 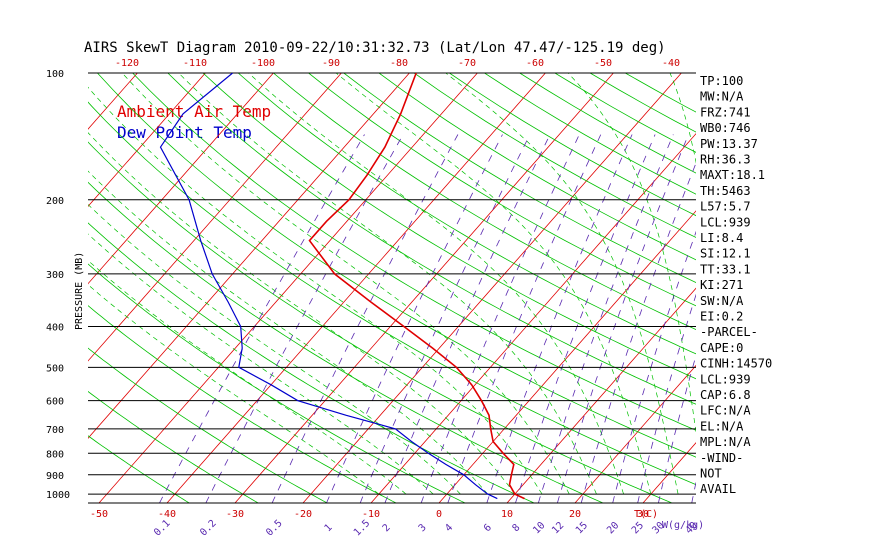 I want to click on index-entry: AVAIL, so click(x=718, y=489).